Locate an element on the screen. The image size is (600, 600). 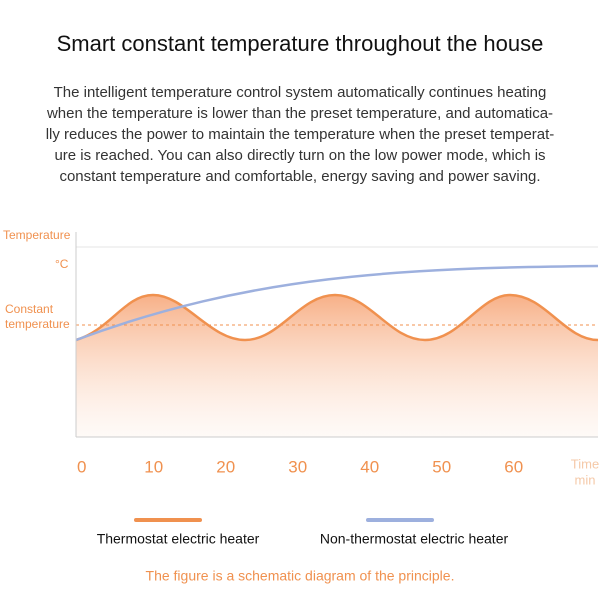
x-tick-label: 0 is located at coordinates (81, 466).